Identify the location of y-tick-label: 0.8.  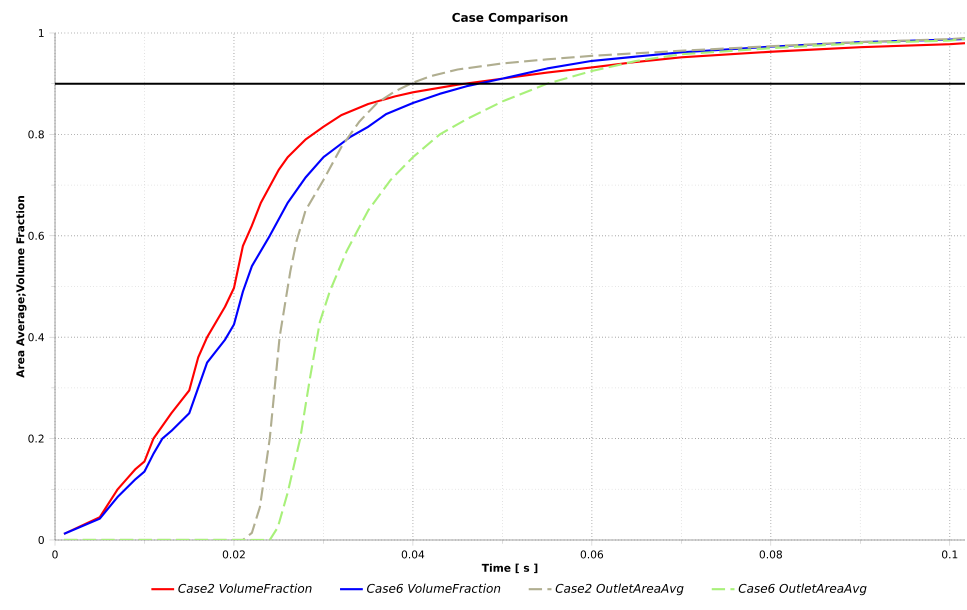
(36, 134).